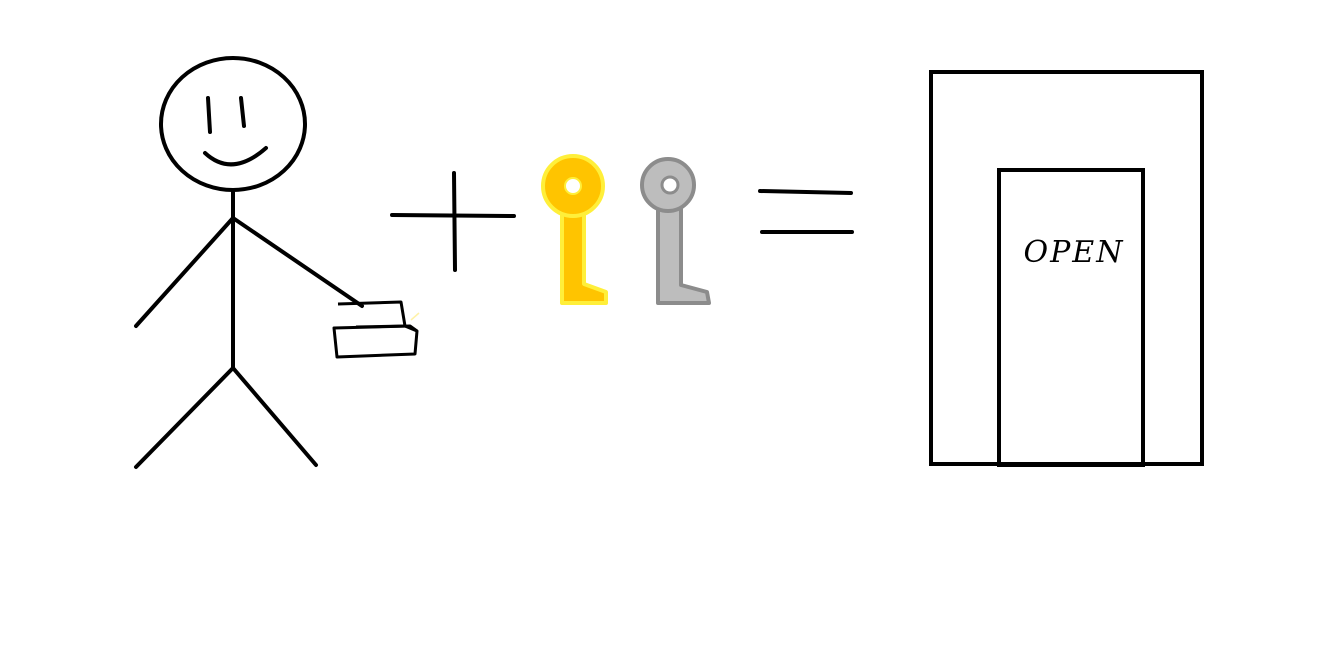  What do you see at coordinates (806, 211) in the screenshot?
I see `equals-sign-icon` at bounding box center [806, 211].